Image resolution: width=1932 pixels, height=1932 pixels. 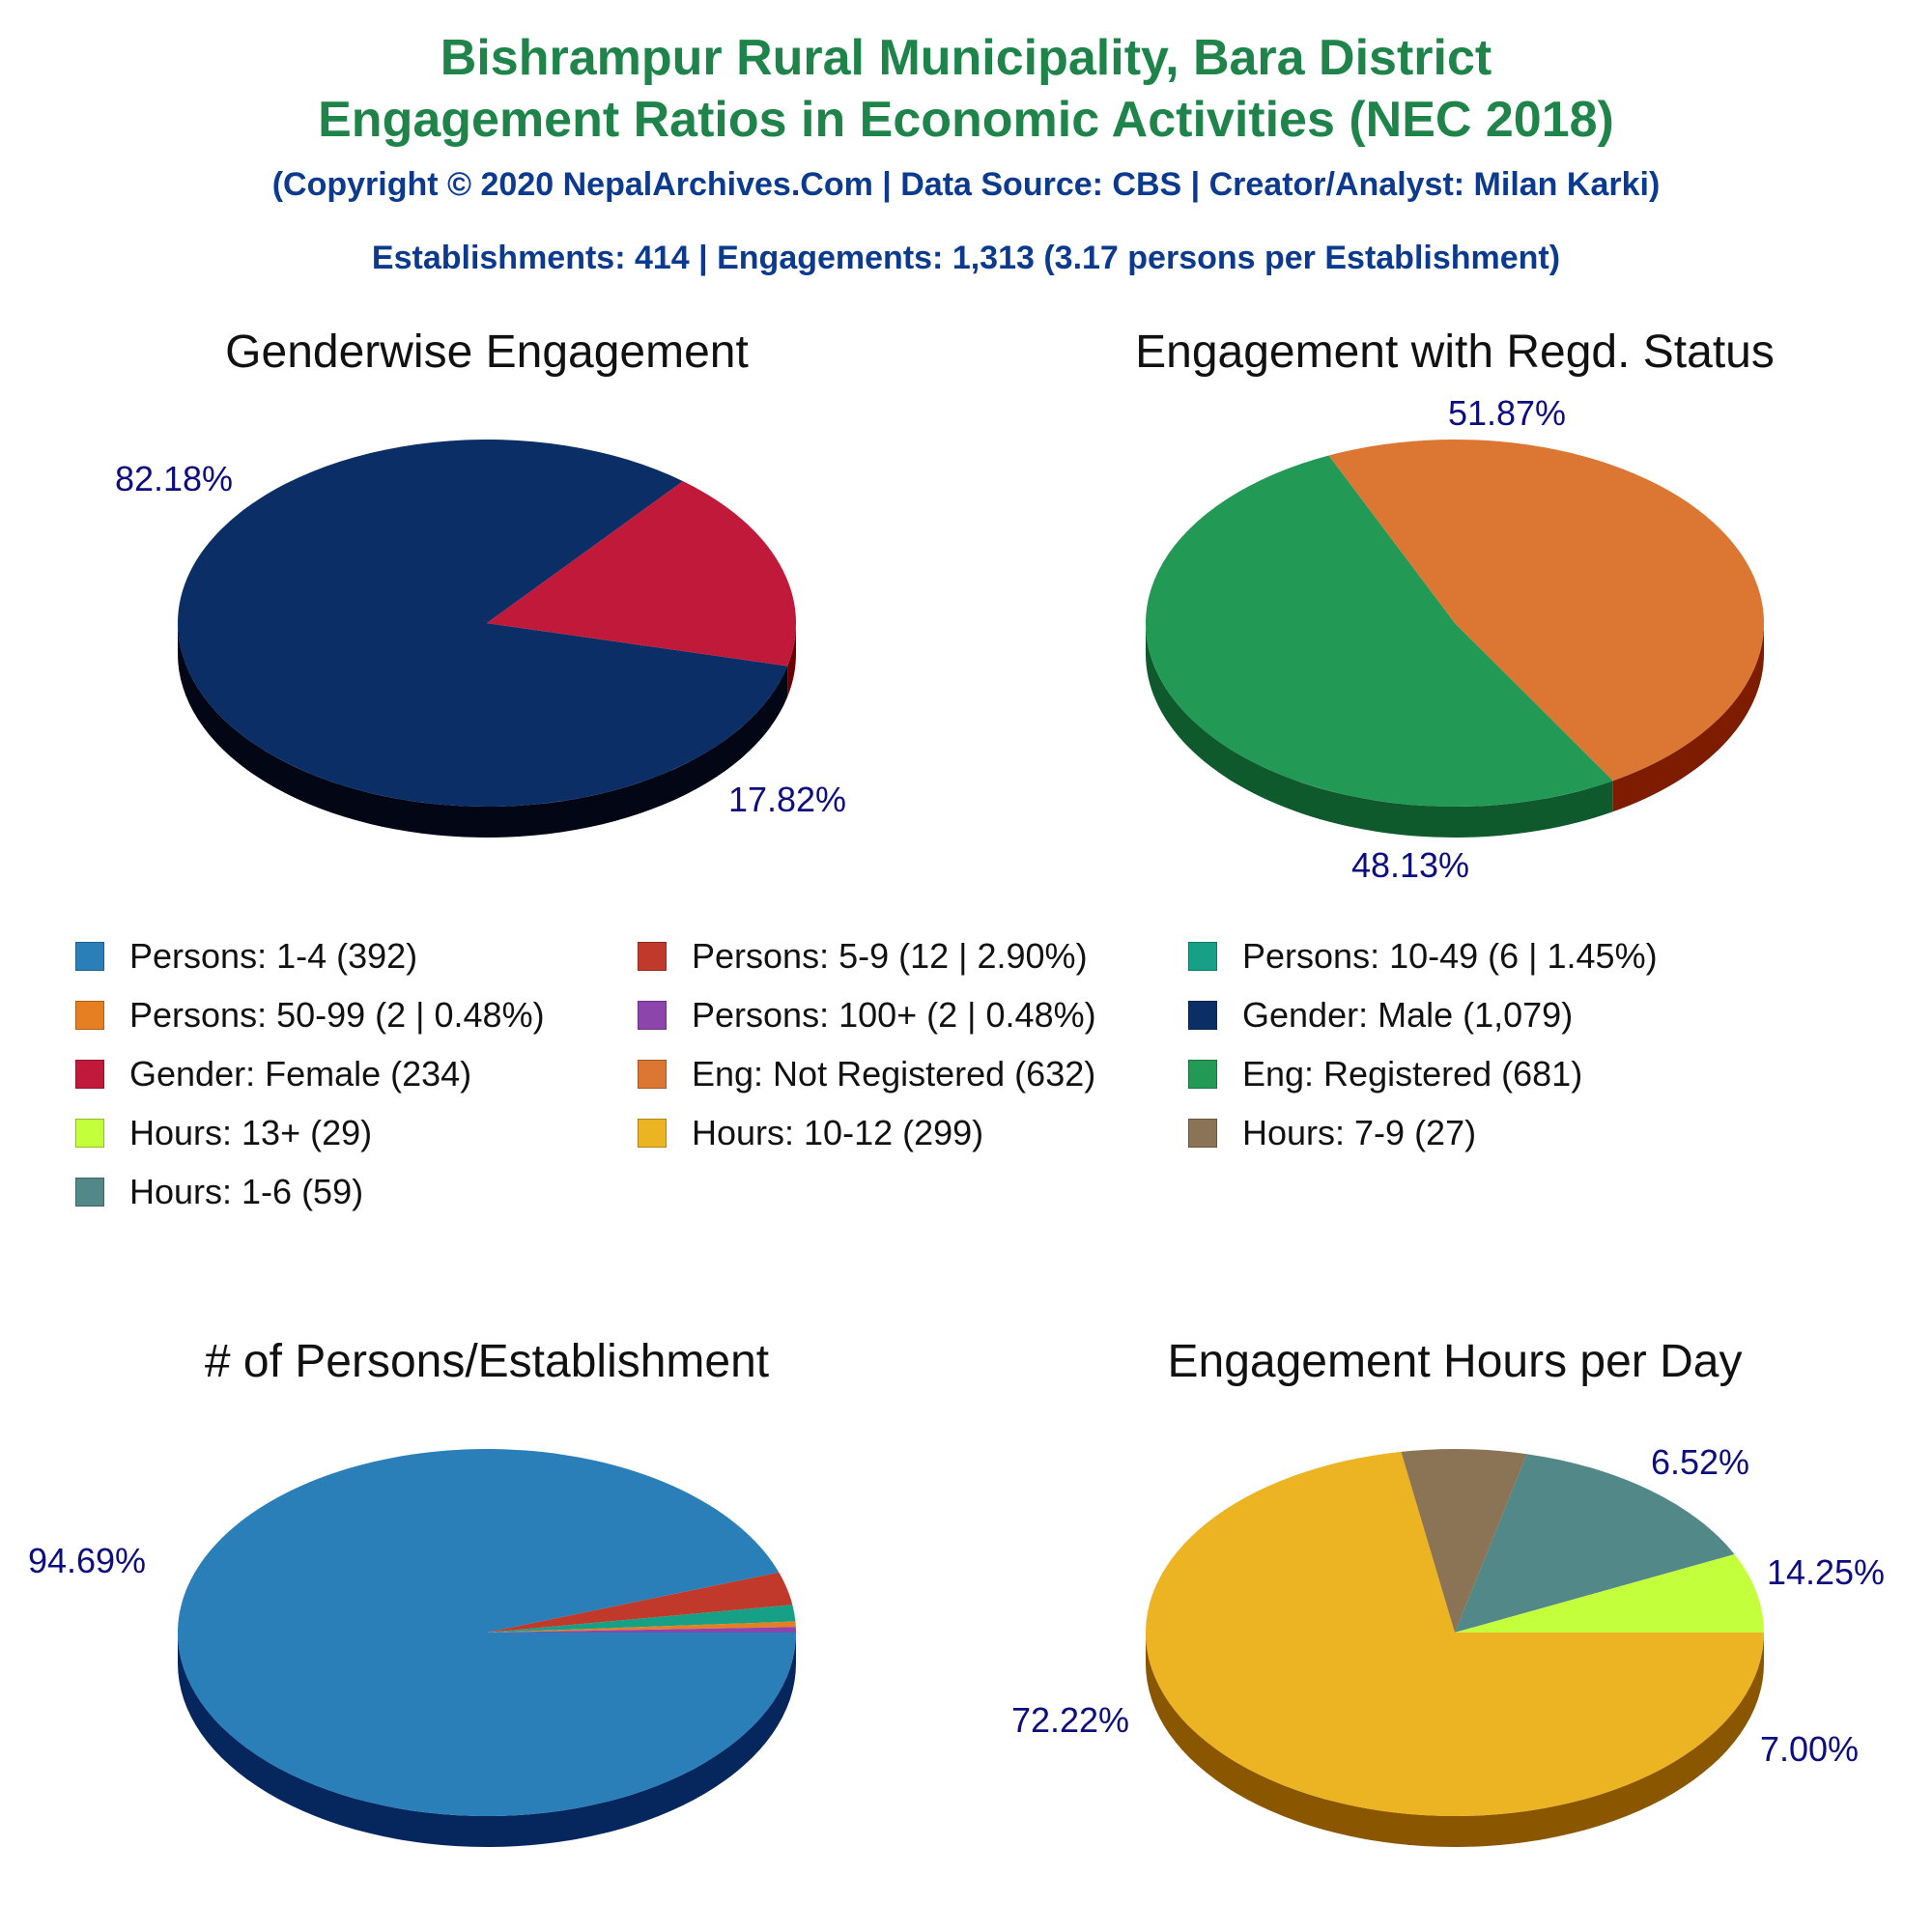 I want to click on chart-title: Engagement with Regd. Status, so click(x=1455, y=352).